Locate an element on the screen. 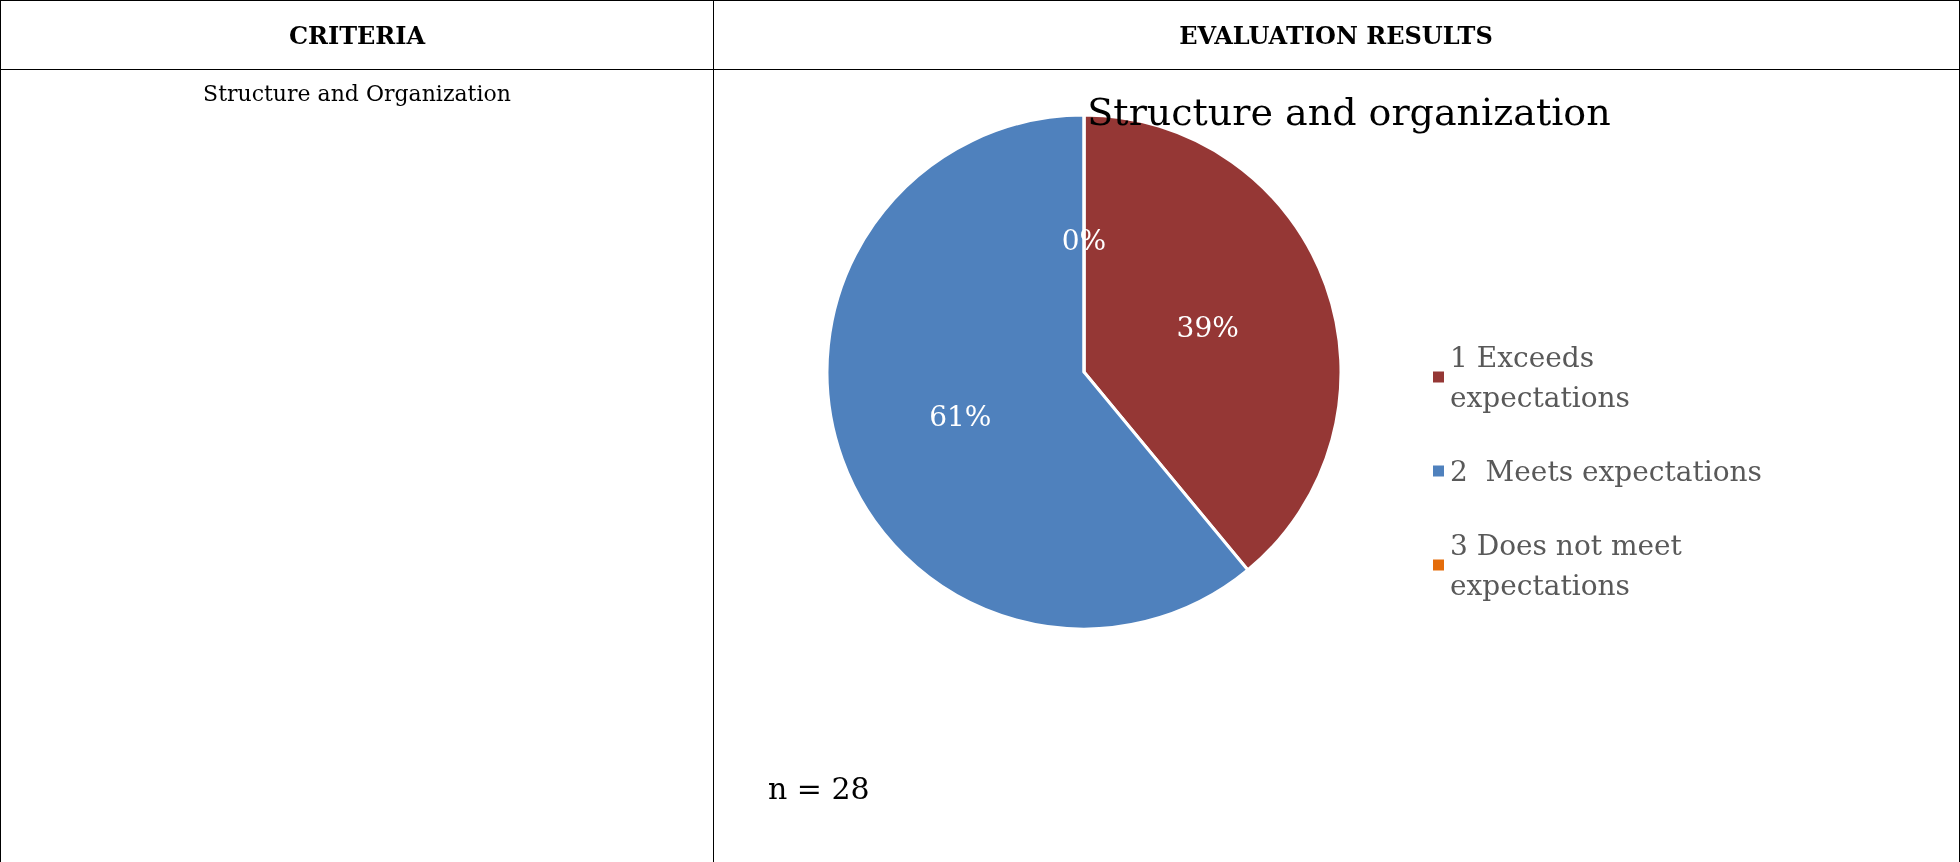  legend-label: 3 Does not meet expectations is located at coordinates (1570, 565).